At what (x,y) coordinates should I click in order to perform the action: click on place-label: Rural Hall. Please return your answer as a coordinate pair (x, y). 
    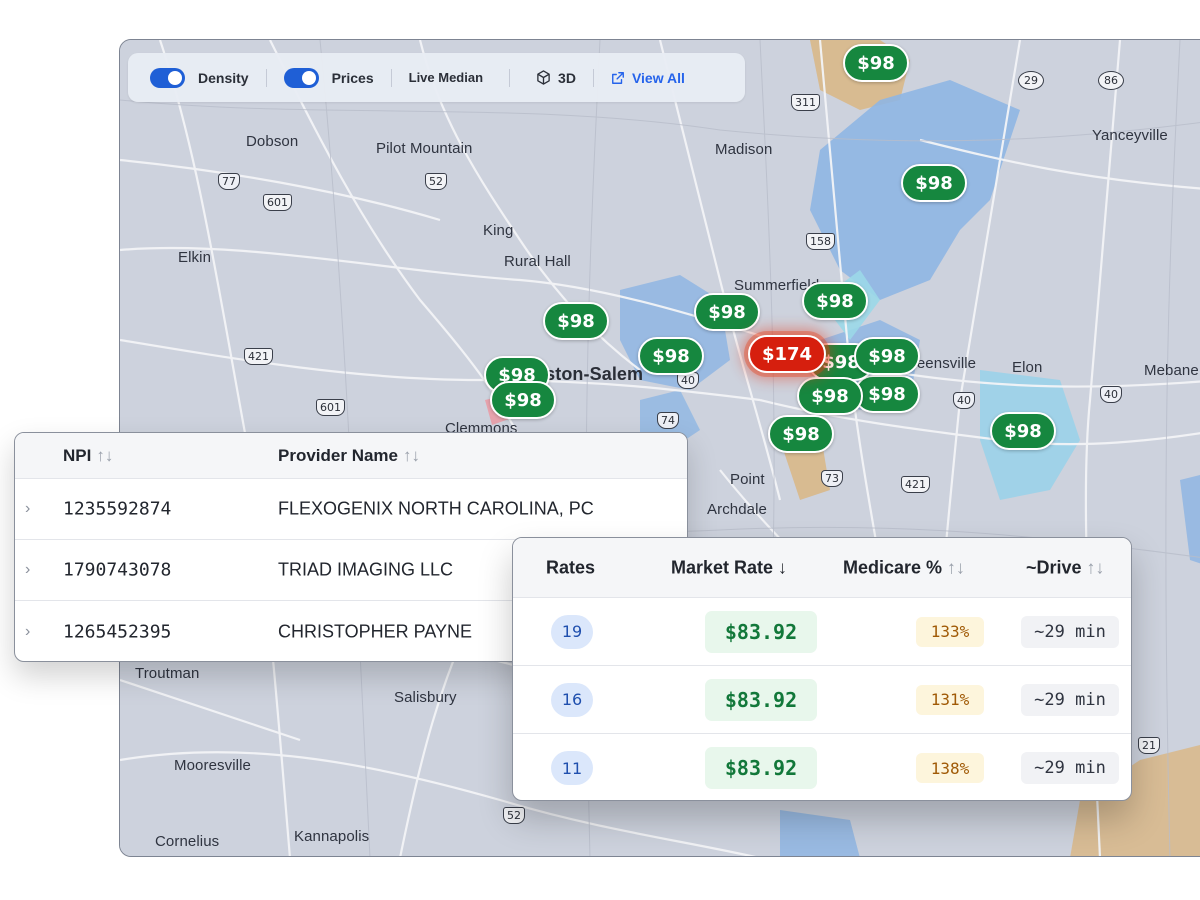
    Looking at the image, I should click on (537, 261).